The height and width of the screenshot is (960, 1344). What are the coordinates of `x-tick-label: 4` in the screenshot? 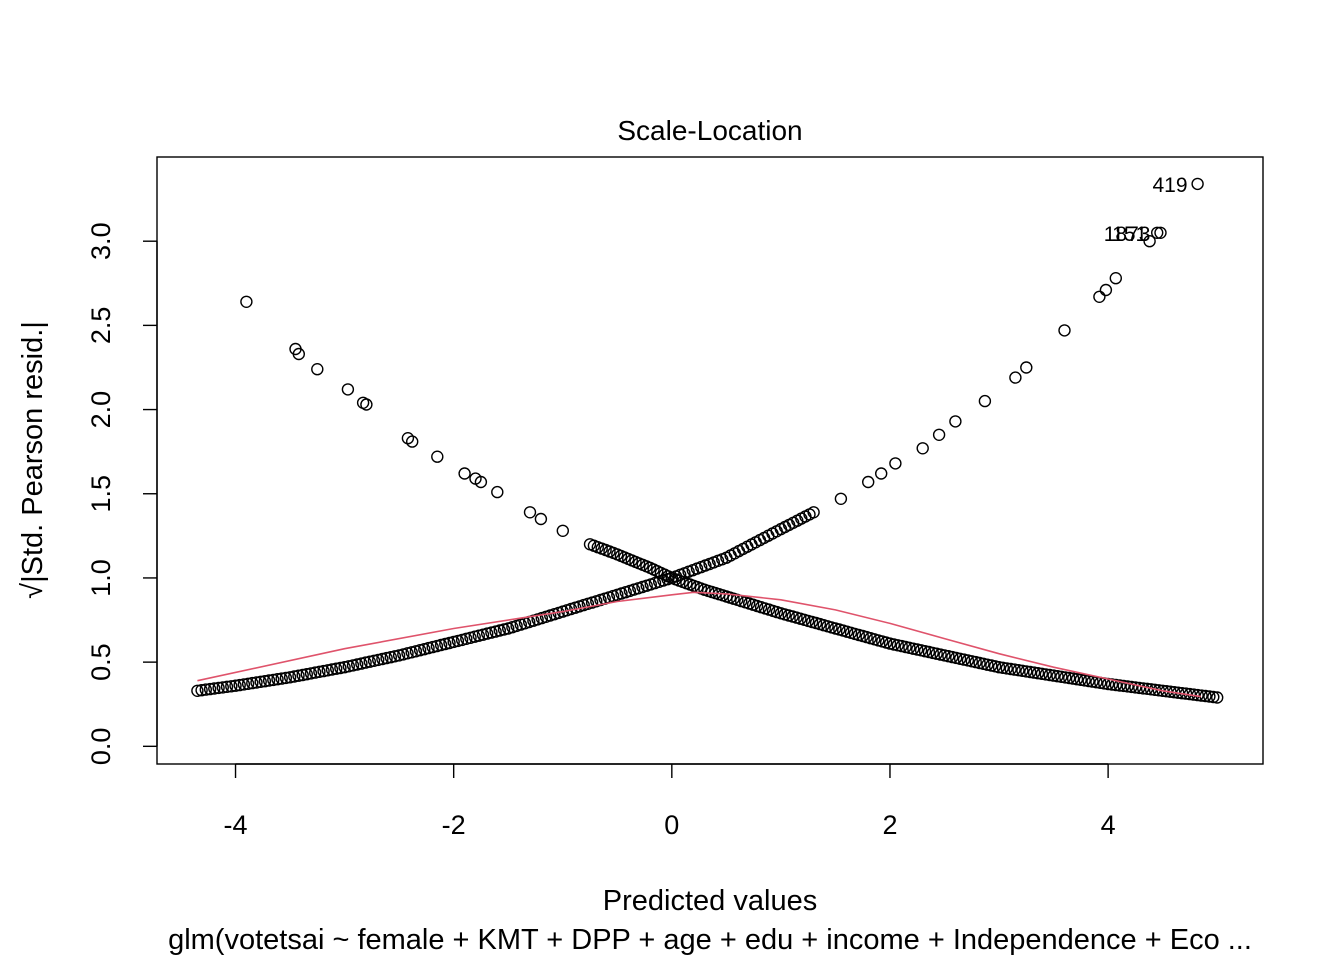 It's located at (1108, 825).